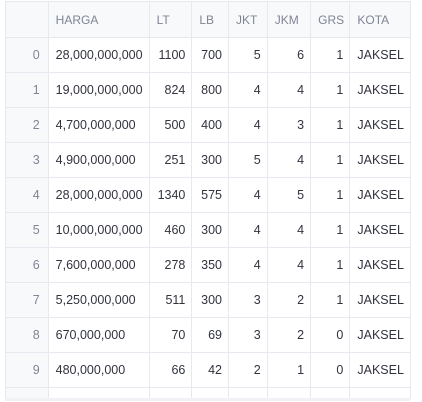 Image resolution: width=422 pixels, height=402 pixels. I want to click on cell-lb: 400, so click(210, 125).